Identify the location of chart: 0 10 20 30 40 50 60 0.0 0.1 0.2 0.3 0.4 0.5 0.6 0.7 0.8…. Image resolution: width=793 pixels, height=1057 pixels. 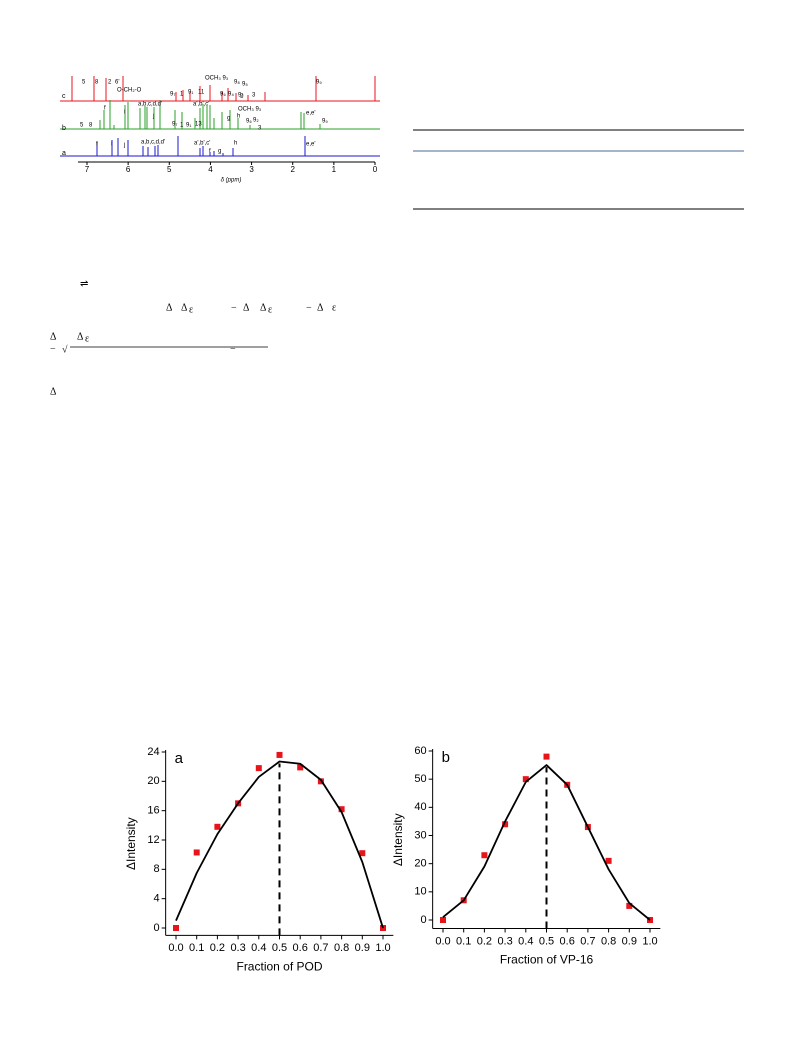
(526, 856).